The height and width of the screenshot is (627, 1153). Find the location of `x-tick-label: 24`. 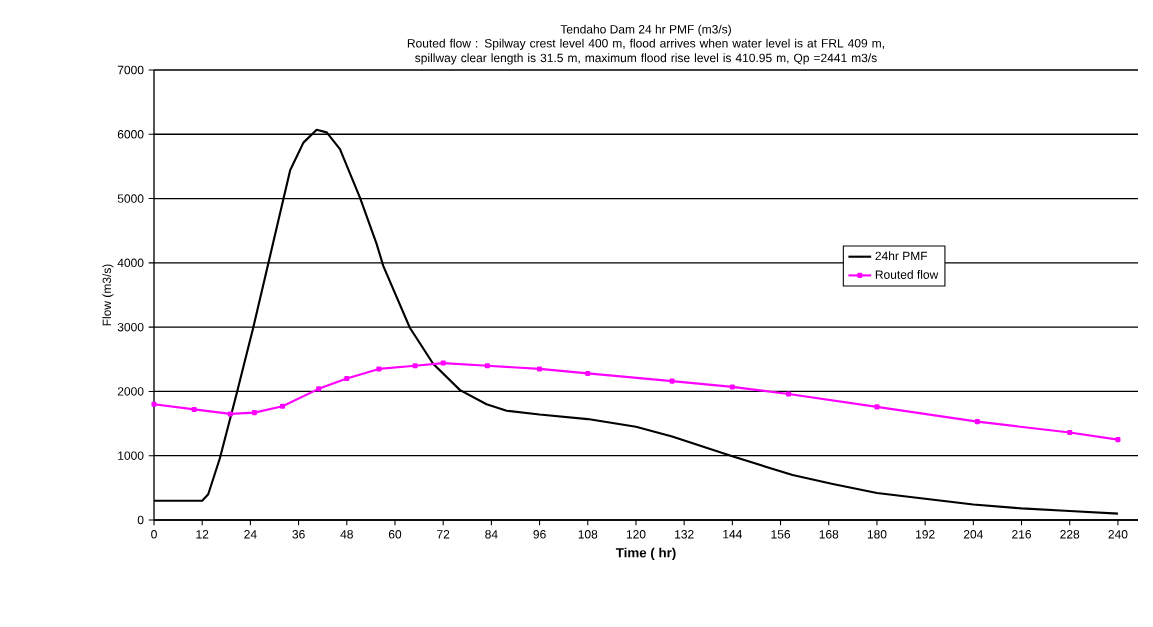

x-tick-label: 24 is located at coordinates (250, 534).